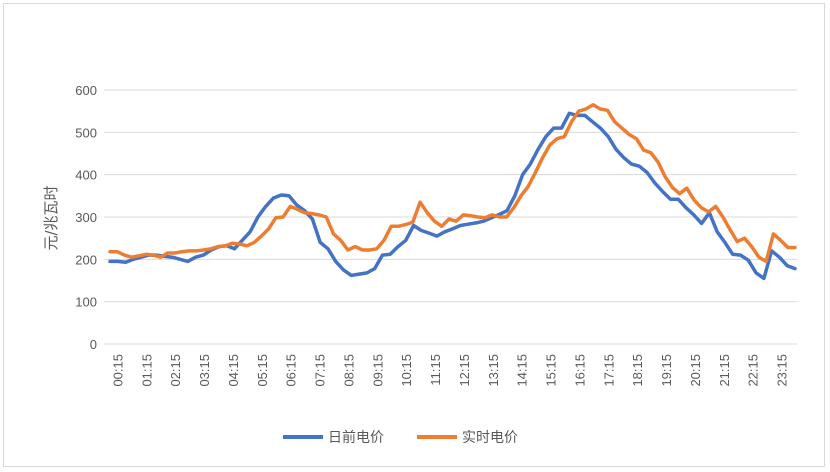 This screenshot has width=830, height=472. What do you see at coordinates (320, 370) in the screenshot?
I see `x-tick-label: 07:15` at bounding box center [320, 370].